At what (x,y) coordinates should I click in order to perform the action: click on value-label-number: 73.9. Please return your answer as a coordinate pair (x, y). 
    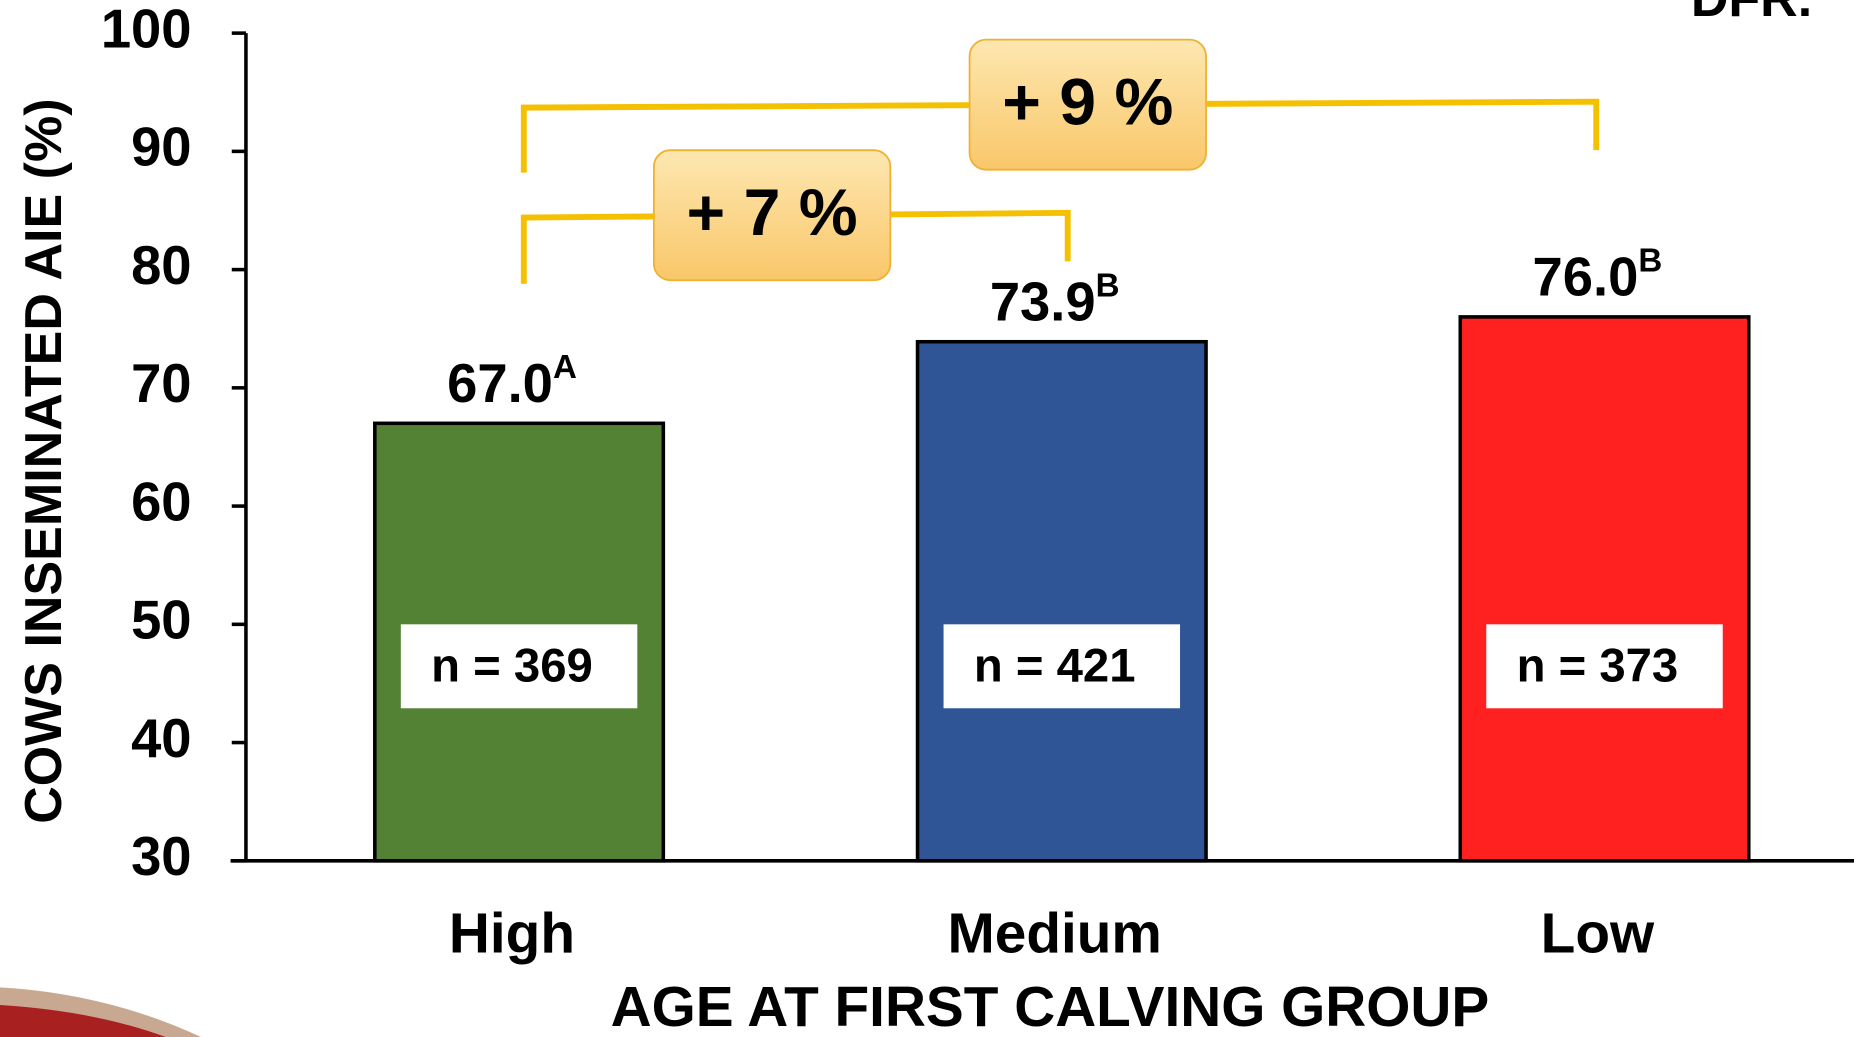
    Looking at the image, I should click on (1043, 302).